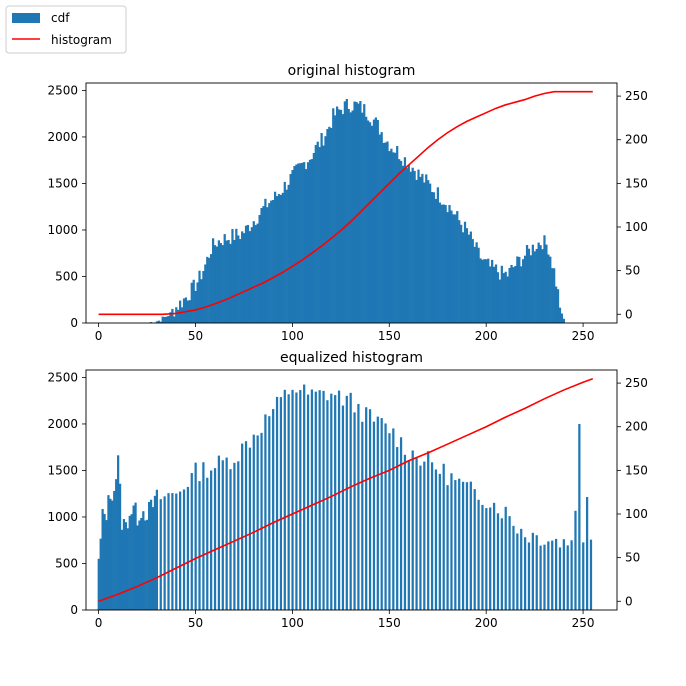 The width and height of the screenshot is (686, 686). What do you see at coordinates (195, 336) in the screenshot?
I see `x-tick-label: 50` at bounding box center [195, 336].